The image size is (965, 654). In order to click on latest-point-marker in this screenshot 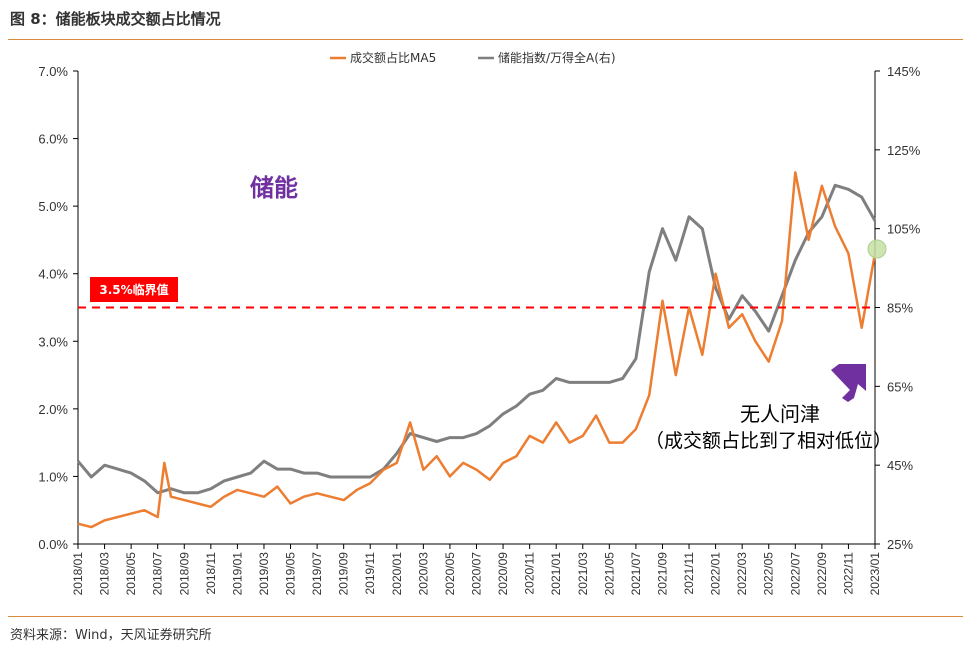, I will do `click(877, 249)`.